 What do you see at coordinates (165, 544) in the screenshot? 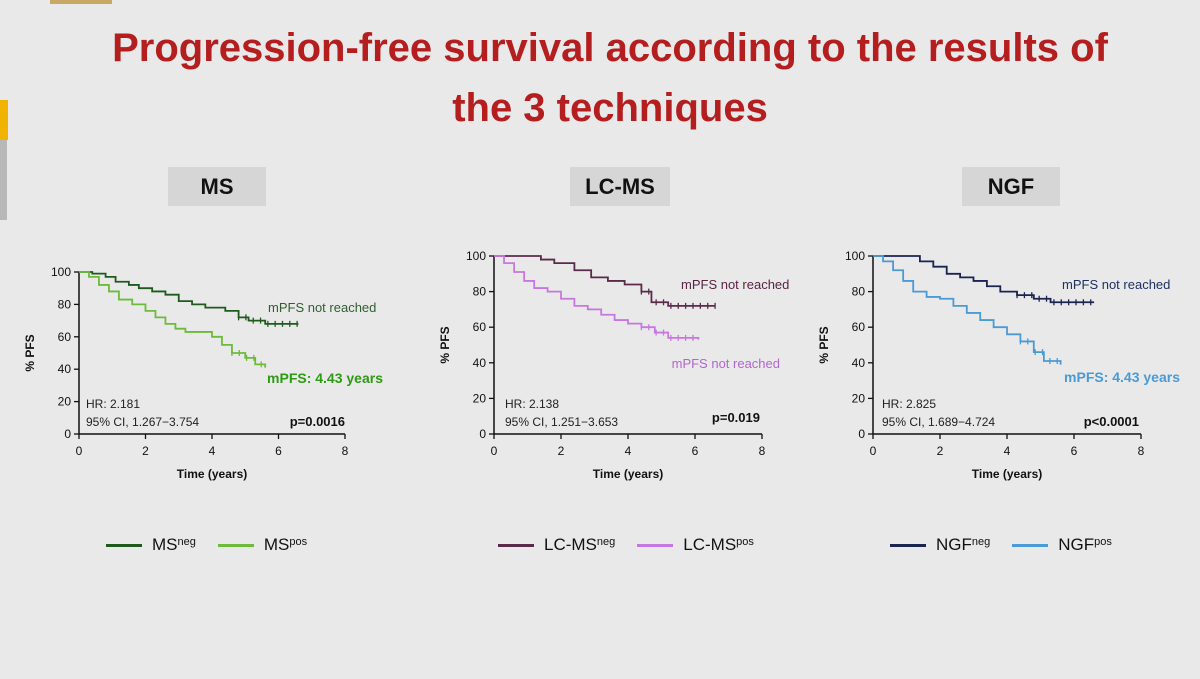
I see `legend-label-ms-neg: MS` at bounding box center [165, 544].